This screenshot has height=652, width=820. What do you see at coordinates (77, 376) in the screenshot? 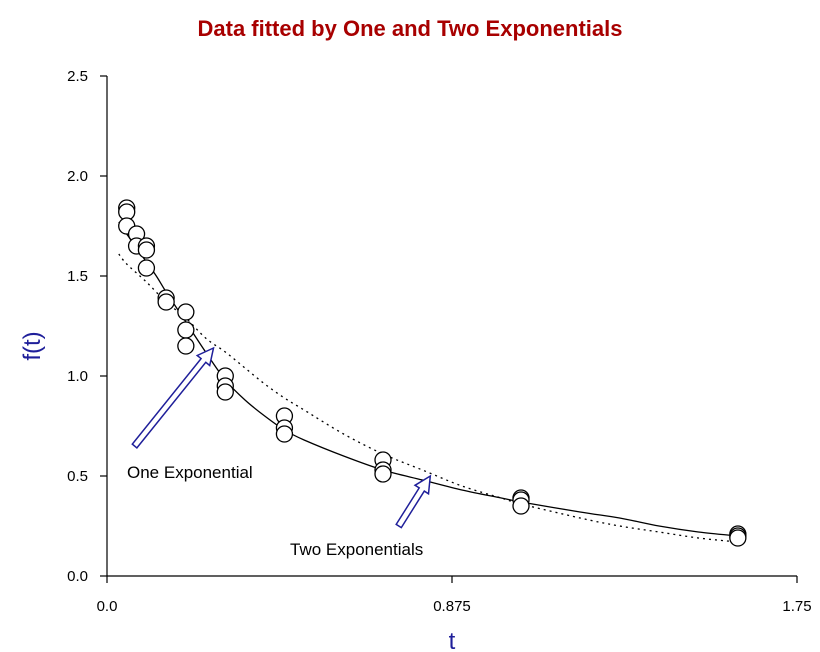
I see `y-tick-label: 1.0` at bounding box center [77, 376].